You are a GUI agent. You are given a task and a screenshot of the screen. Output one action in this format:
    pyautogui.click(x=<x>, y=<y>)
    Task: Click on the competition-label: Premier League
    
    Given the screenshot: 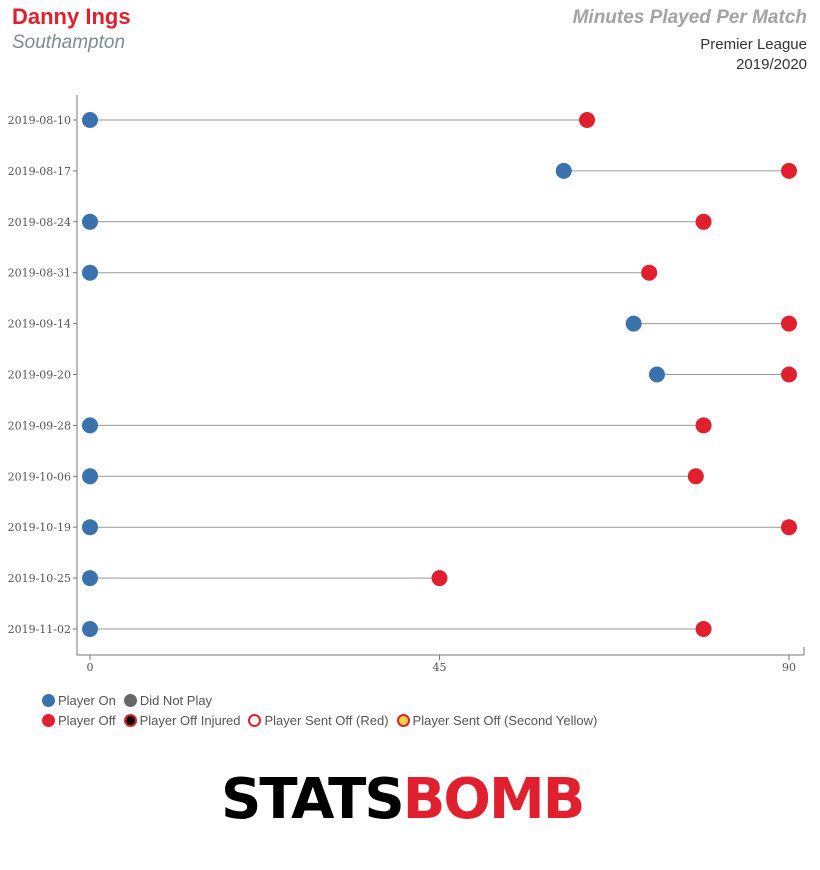 What is the action you would take?
    pyautogui.click(x=753, y=44)
    